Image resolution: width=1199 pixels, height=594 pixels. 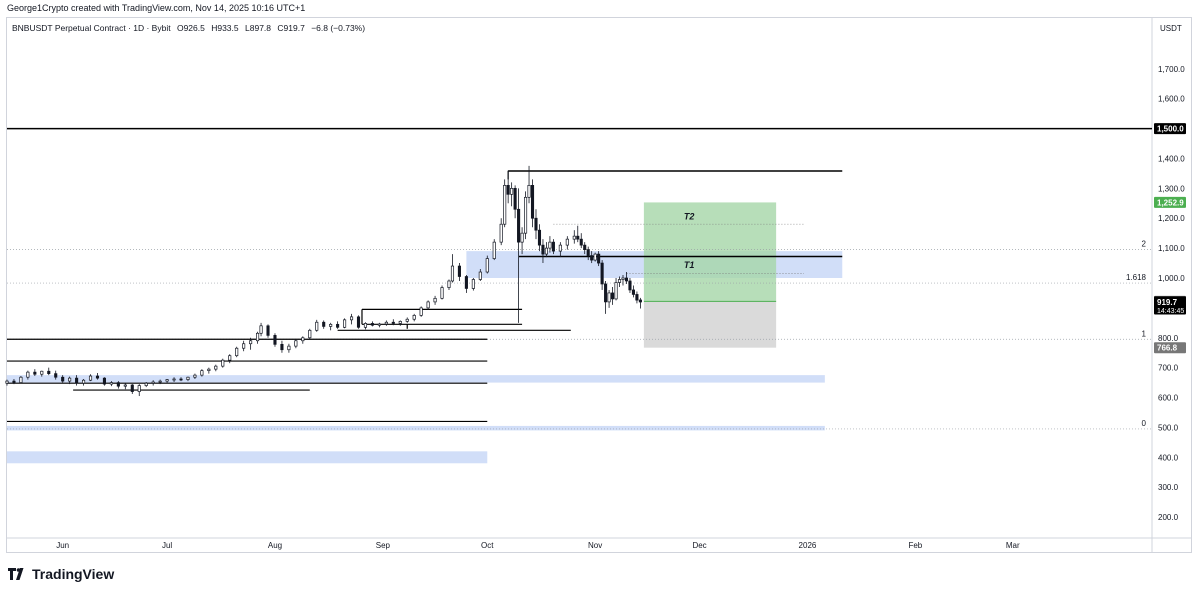 What do you see at coordinates (167, 545) in the screenshot?
I see `x-tick-label: Jul` at bounding box center [167, 545].